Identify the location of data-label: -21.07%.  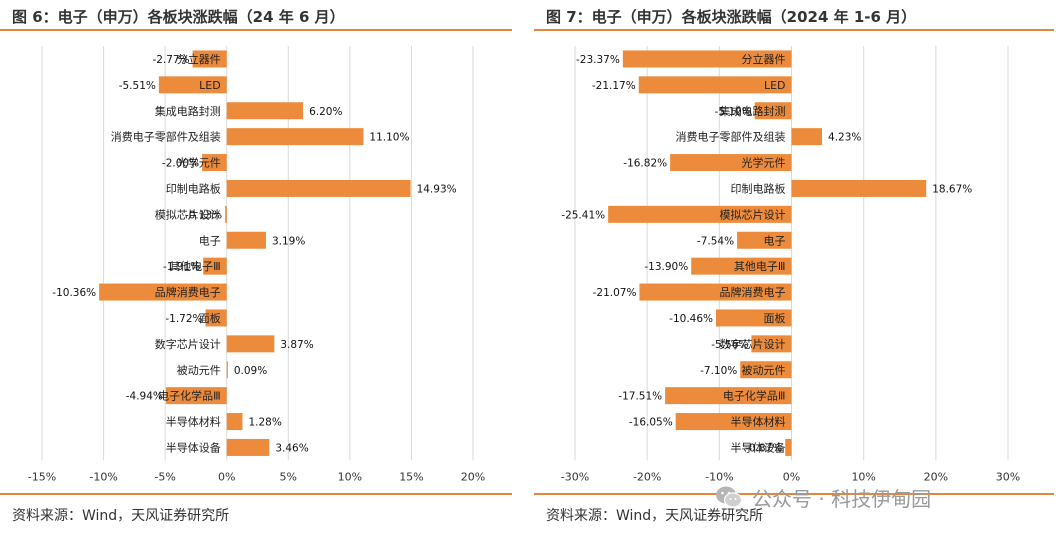
(615, 293).